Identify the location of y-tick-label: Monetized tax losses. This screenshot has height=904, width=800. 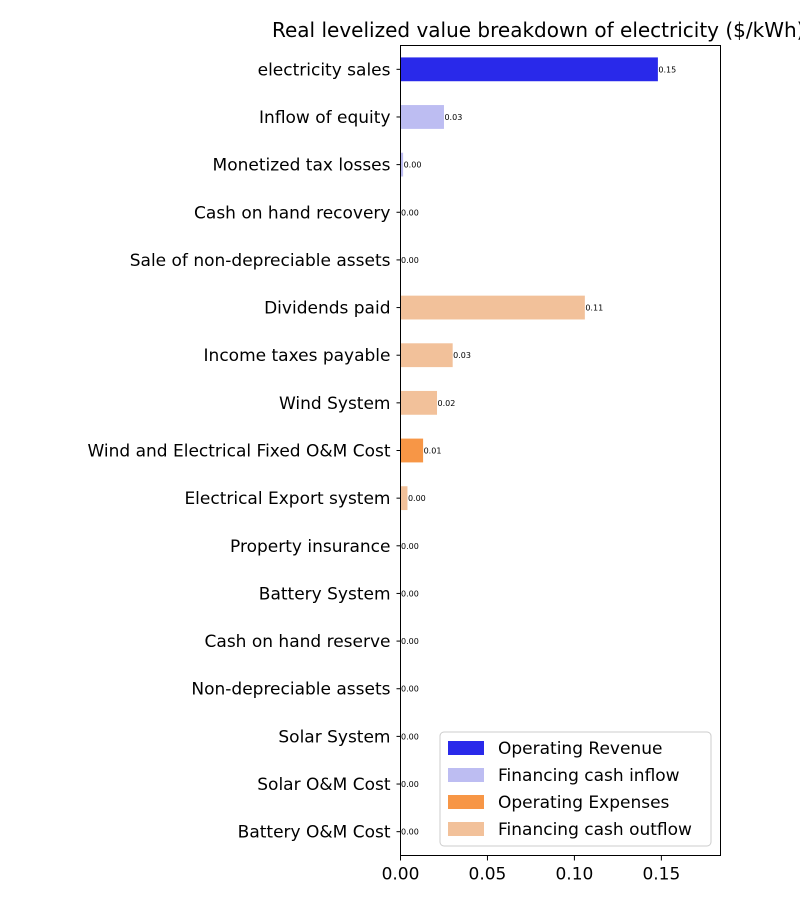
(302, 166).